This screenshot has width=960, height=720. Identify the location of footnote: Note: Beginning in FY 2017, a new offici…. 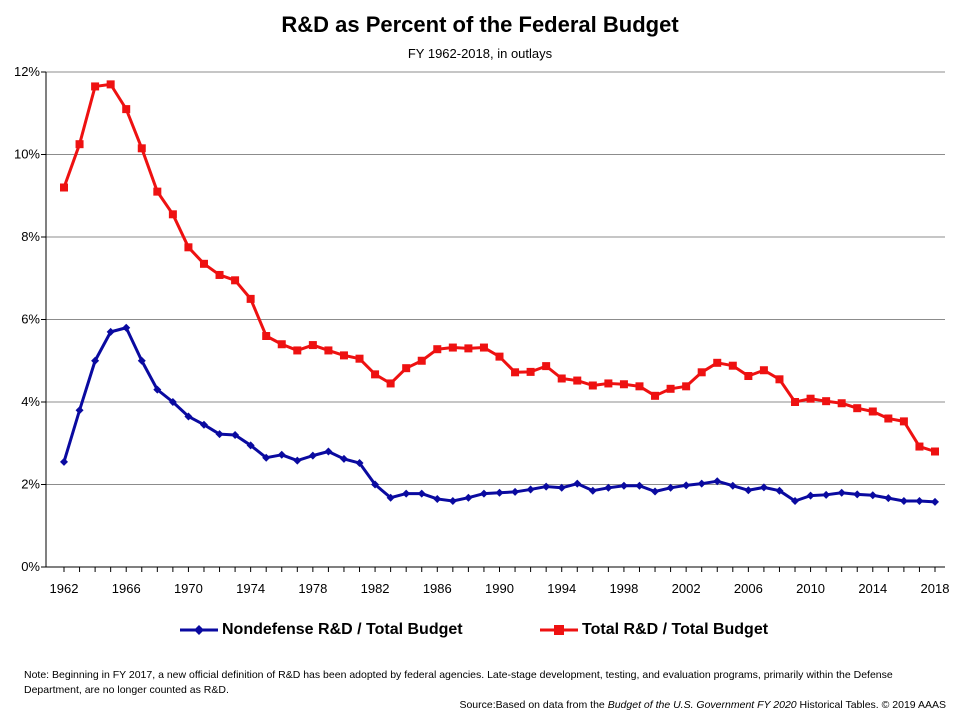
(458, 682).